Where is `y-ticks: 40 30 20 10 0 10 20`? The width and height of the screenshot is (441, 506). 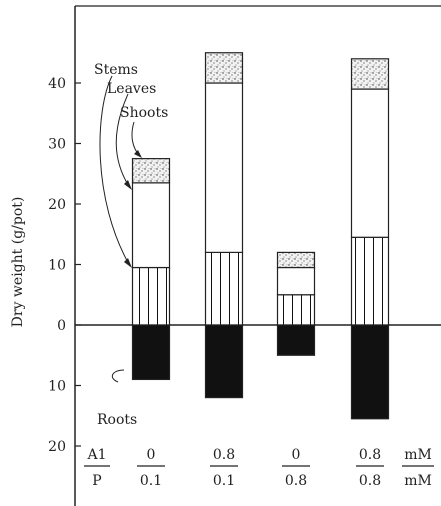
y-ticks: 40 30 20 10 0 10 20 is located at coordinates (64, 265).